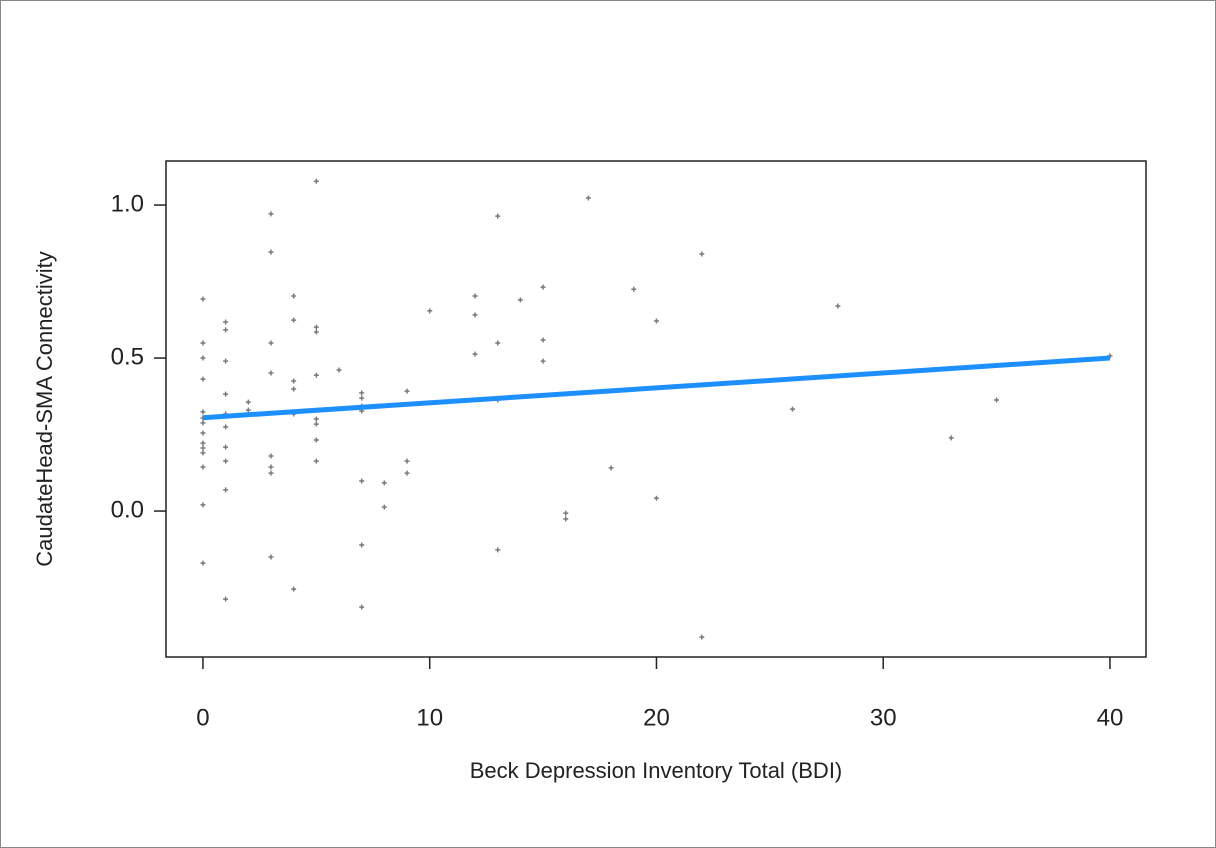  I want to click on x-tick-label: 0, so click(202, 717).